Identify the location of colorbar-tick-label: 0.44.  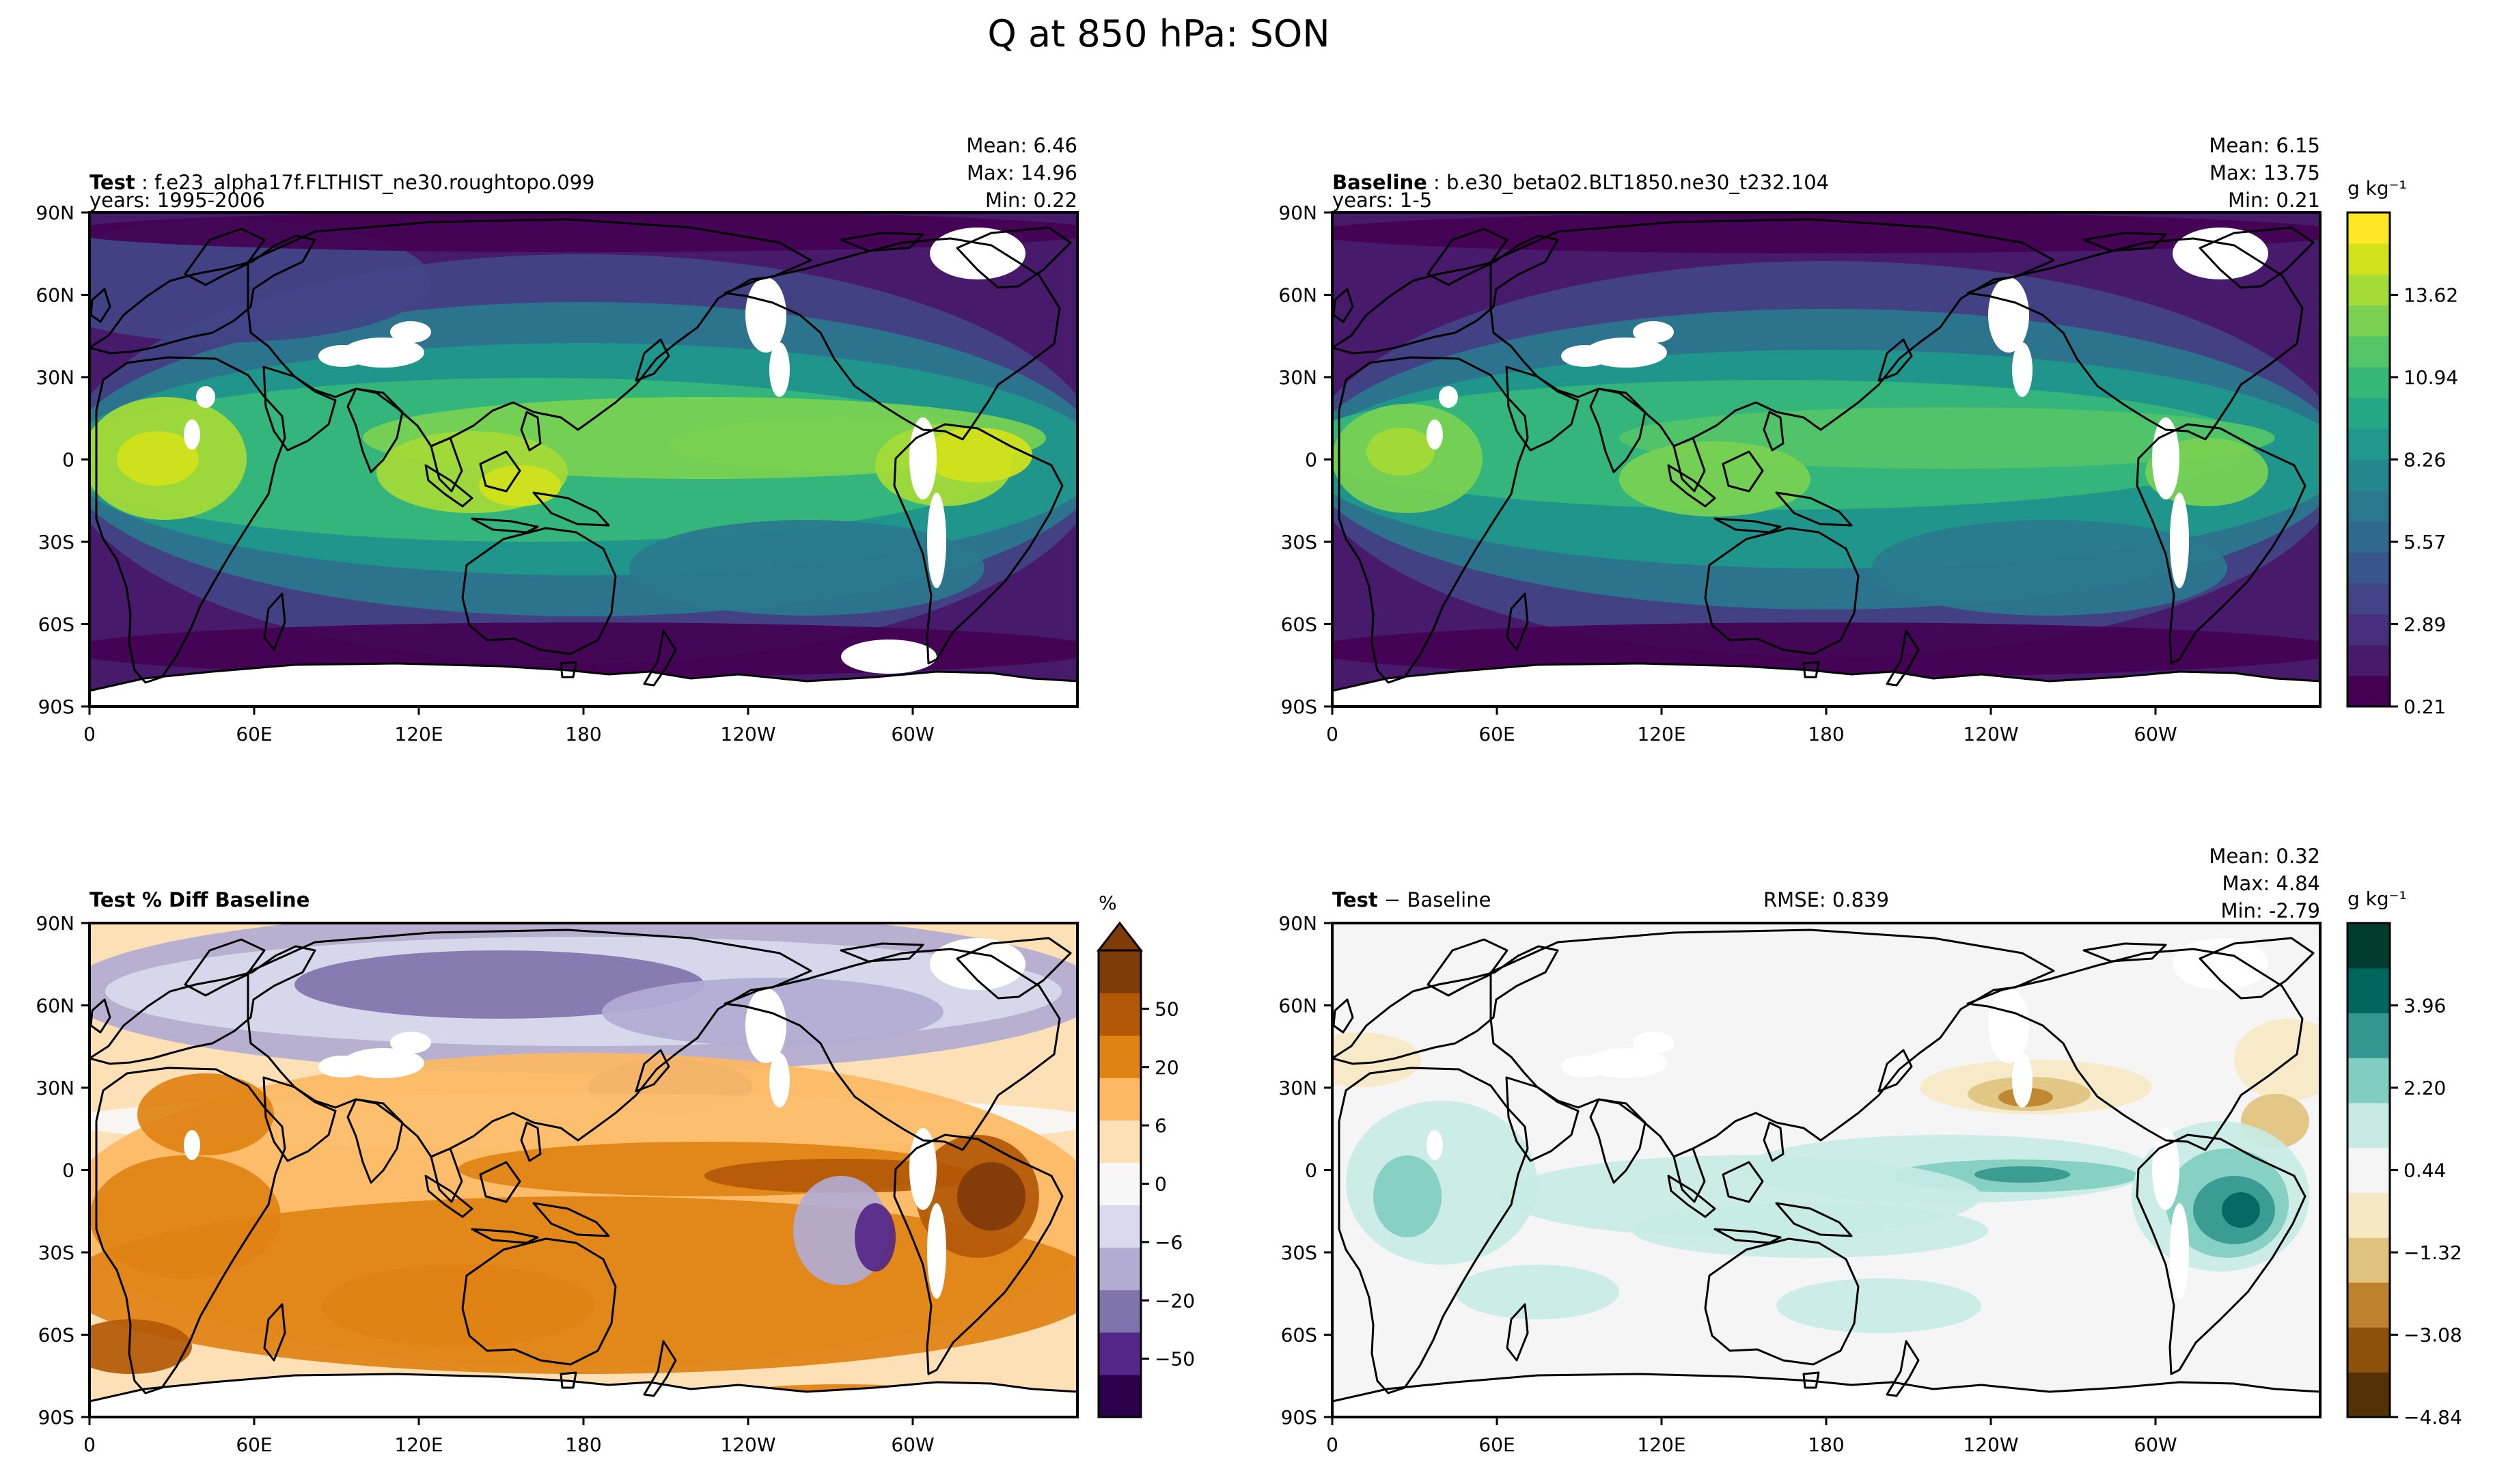
(2425, 1171).